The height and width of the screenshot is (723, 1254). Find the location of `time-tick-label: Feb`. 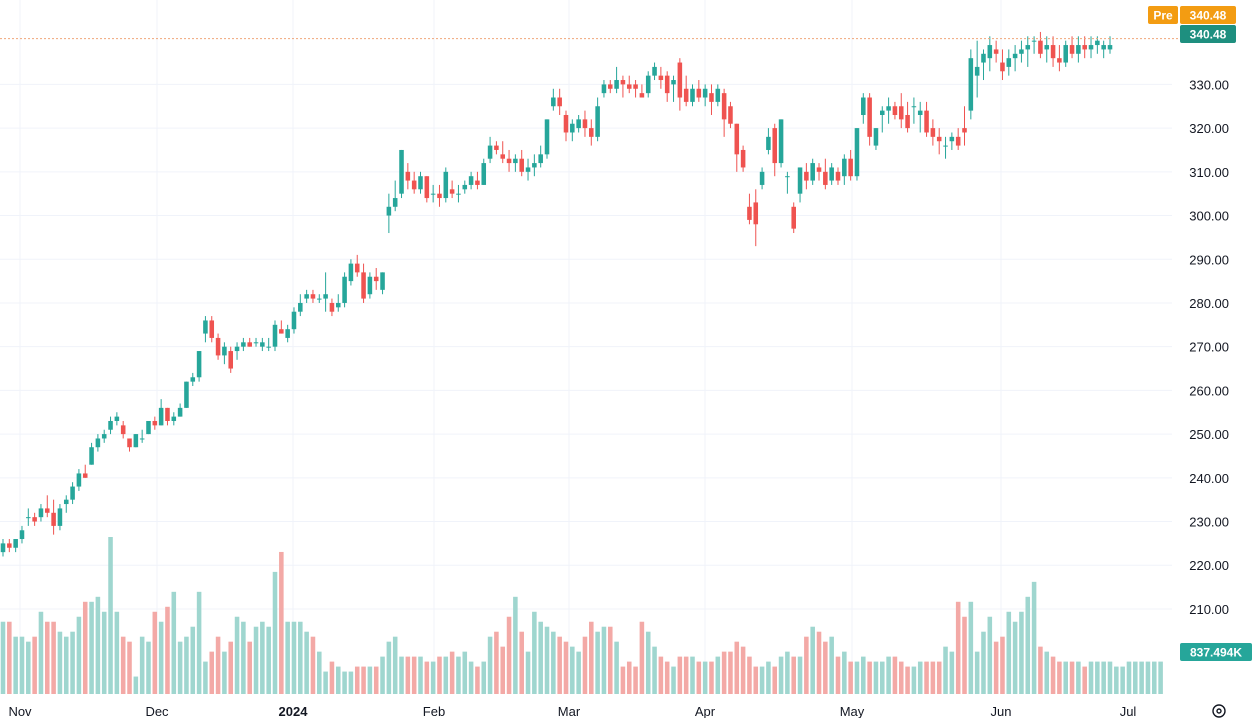

time-tick-label: Feb is located at coordinates (434, 711).